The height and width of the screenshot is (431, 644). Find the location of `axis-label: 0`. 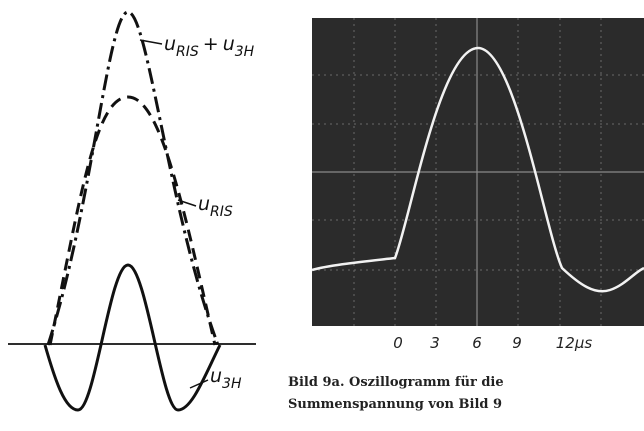

axis-label: 0 is located at coordinates (398, 343).